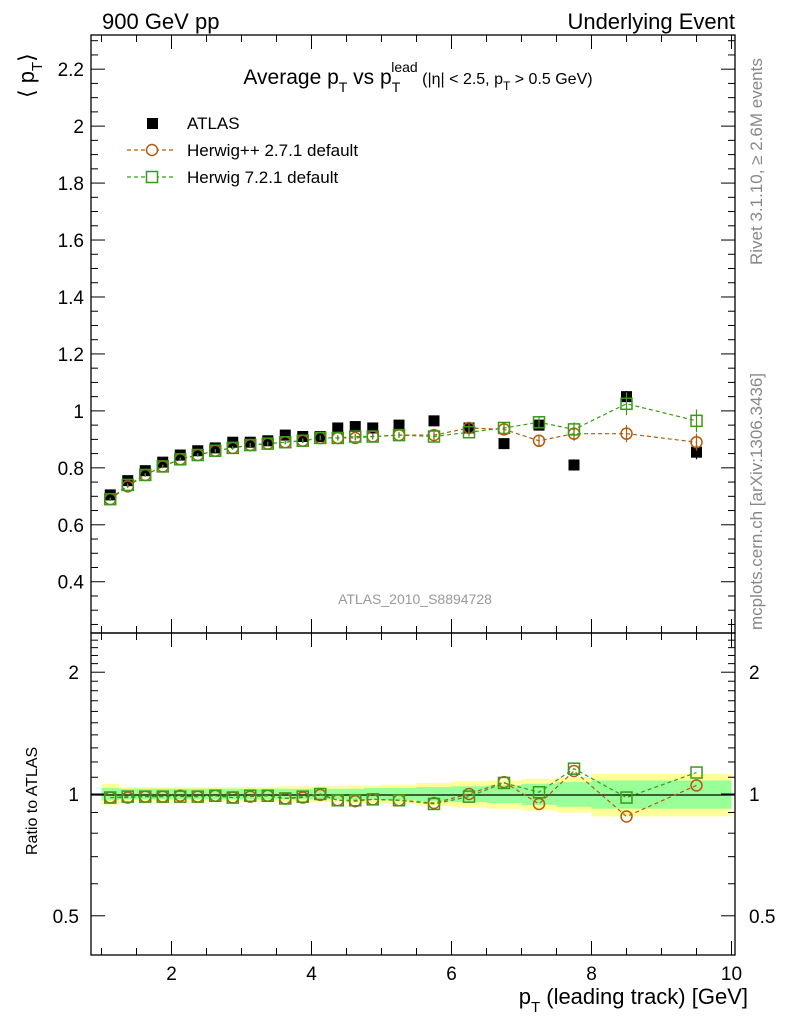  What do you see at coordinates (171, 974) in the screenshot?
I see `ratio-xtick-label: 2` at bounding box center [171, 974].